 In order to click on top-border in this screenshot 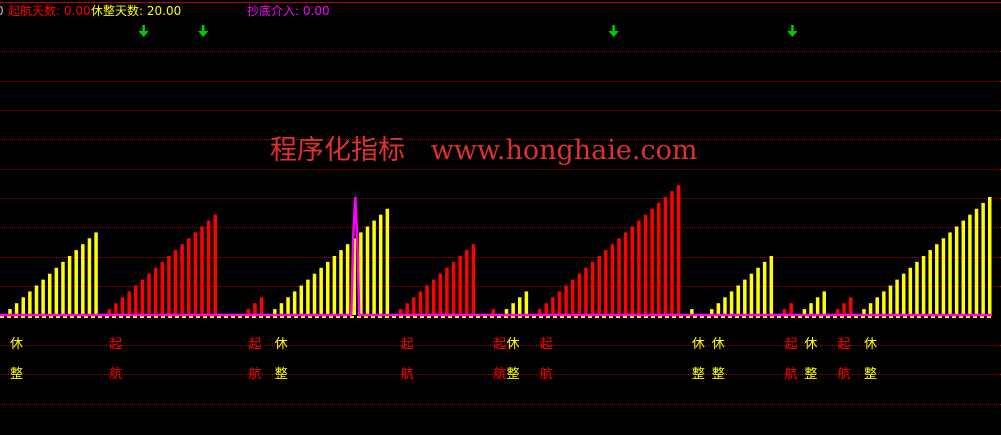, I will do `click(500, 2)`.